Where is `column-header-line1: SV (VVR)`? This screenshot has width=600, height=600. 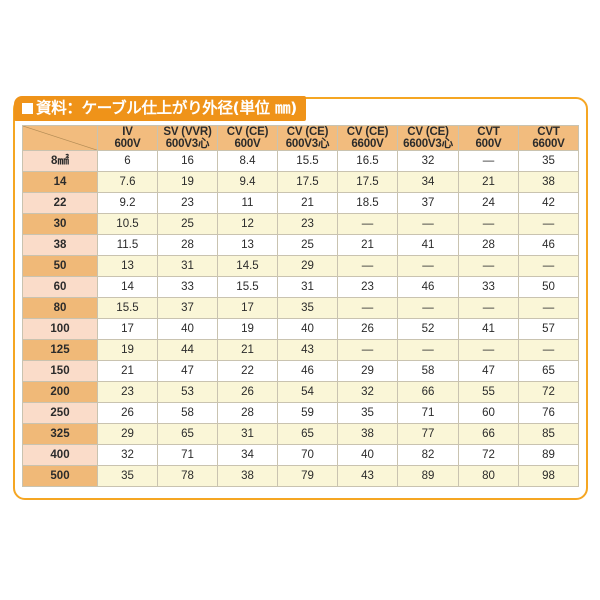
column-header-line1: SV (VVR) is located at coordinates (187, 132).